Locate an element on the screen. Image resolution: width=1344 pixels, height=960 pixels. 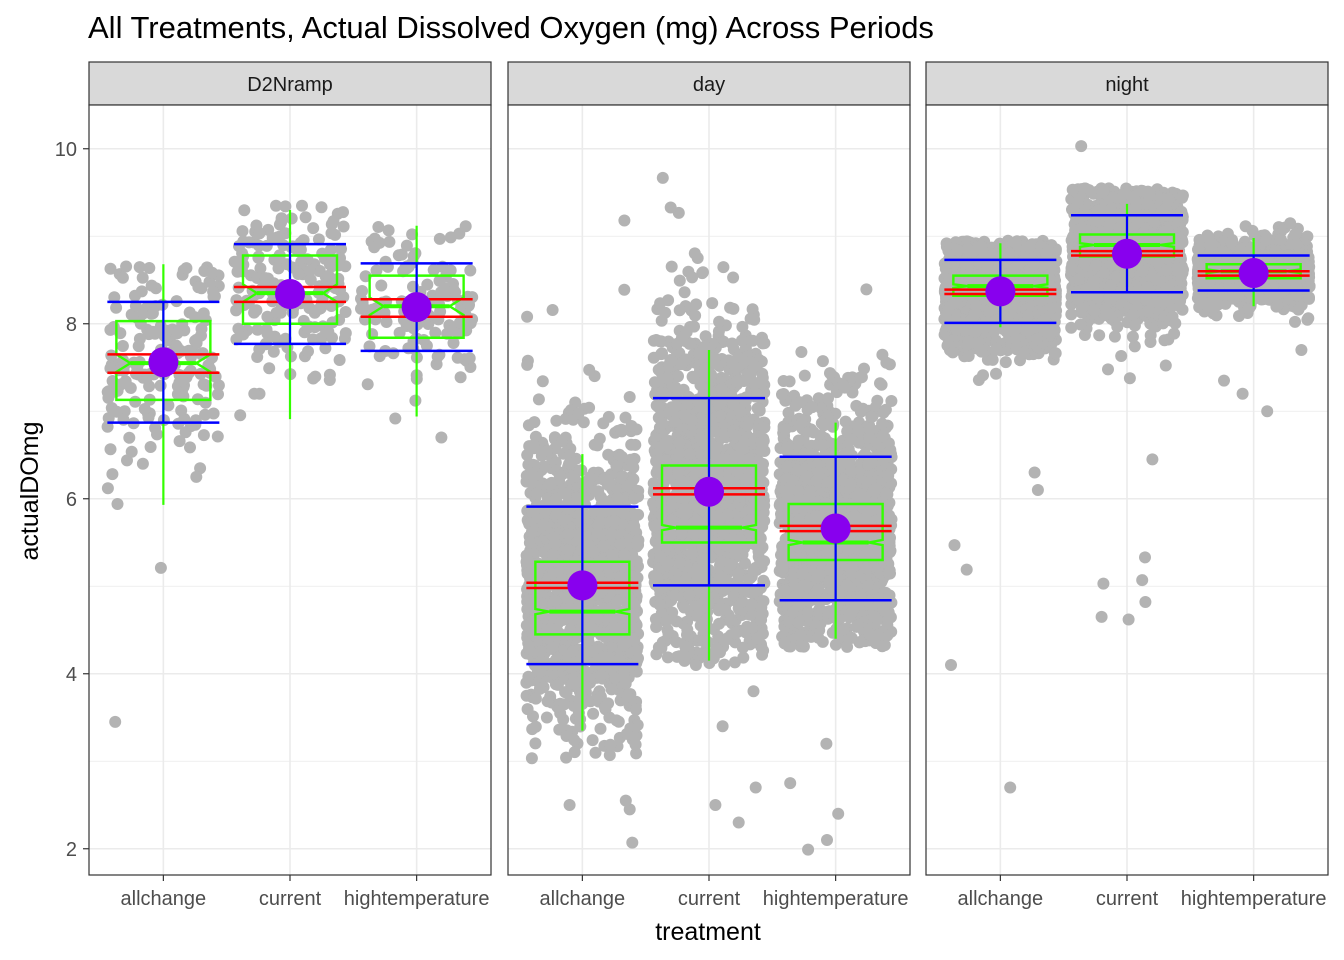
notched-box is located at coordinates (290, 289).